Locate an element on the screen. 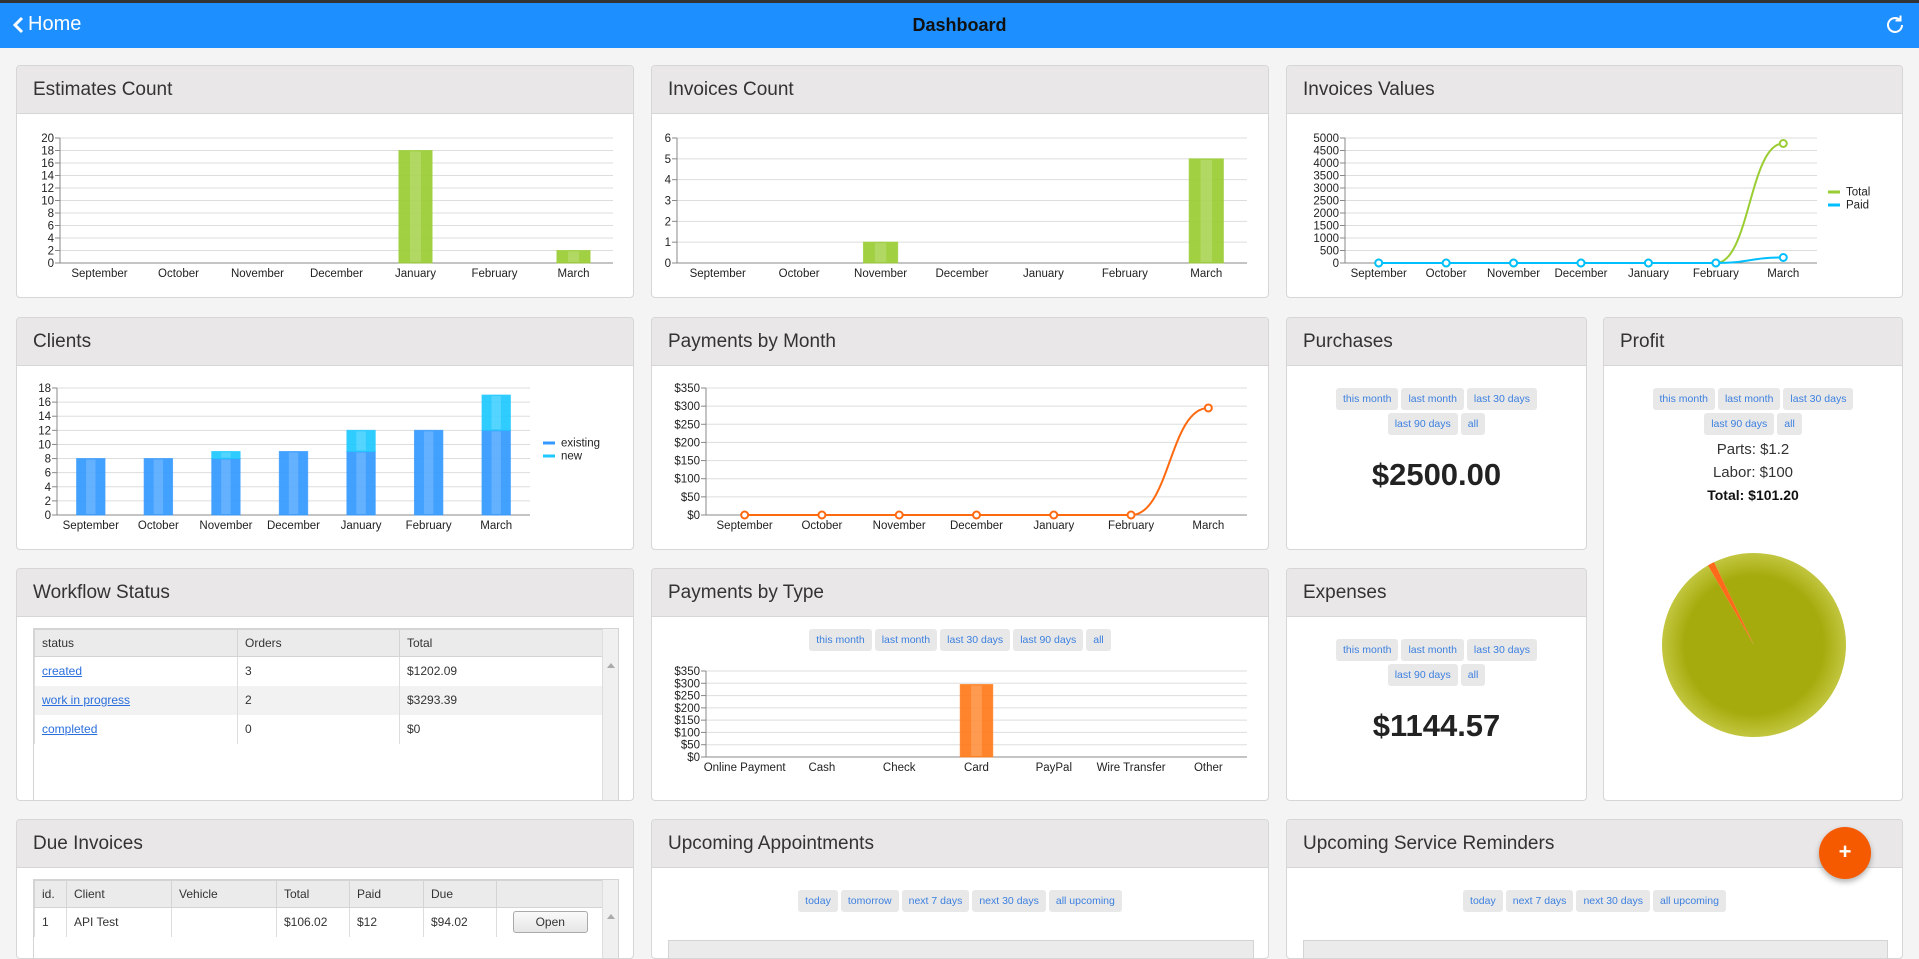 The height and width of the screenshot is (959, 1919). y-tick-label: 1500 is located at coordinates (1326, 227).